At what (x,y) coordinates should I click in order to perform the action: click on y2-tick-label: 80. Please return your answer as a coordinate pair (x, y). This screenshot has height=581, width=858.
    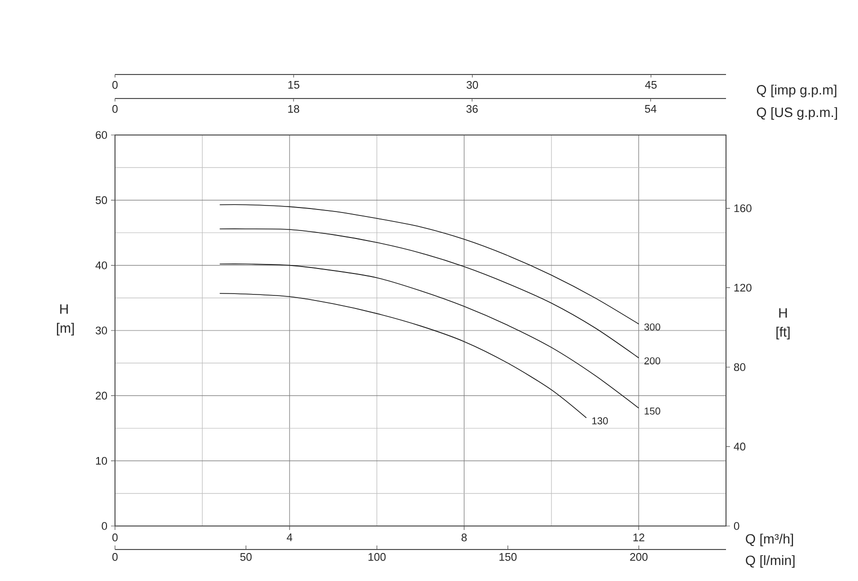
    Looking at the image, I should click on (740, 367).